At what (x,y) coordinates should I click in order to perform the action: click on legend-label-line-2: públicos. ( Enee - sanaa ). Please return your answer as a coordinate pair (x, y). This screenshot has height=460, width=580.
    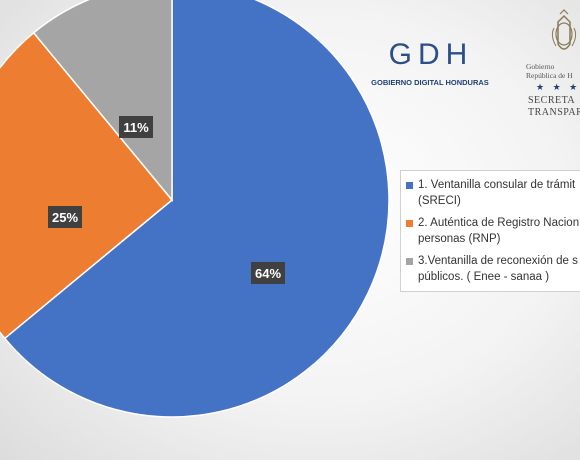
    Looking at the image, I should click on (484, 277).